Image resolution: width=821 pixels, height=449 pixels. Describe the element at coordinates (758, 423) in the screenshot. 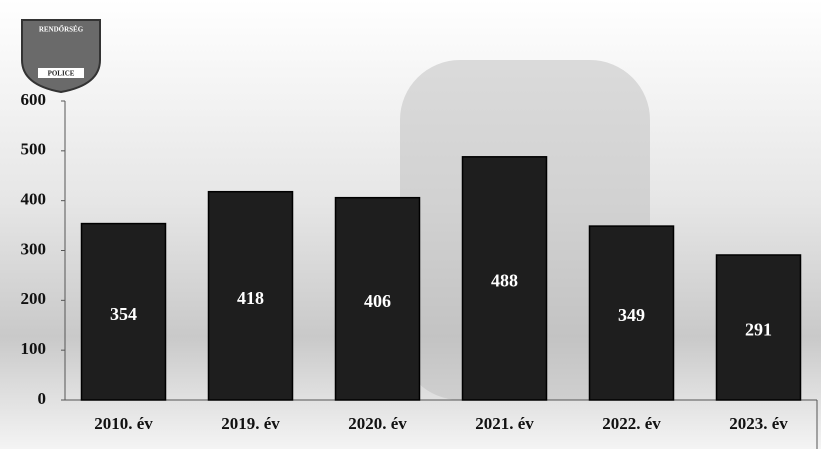

I see `x-tick-label: 2023. év` at that location.